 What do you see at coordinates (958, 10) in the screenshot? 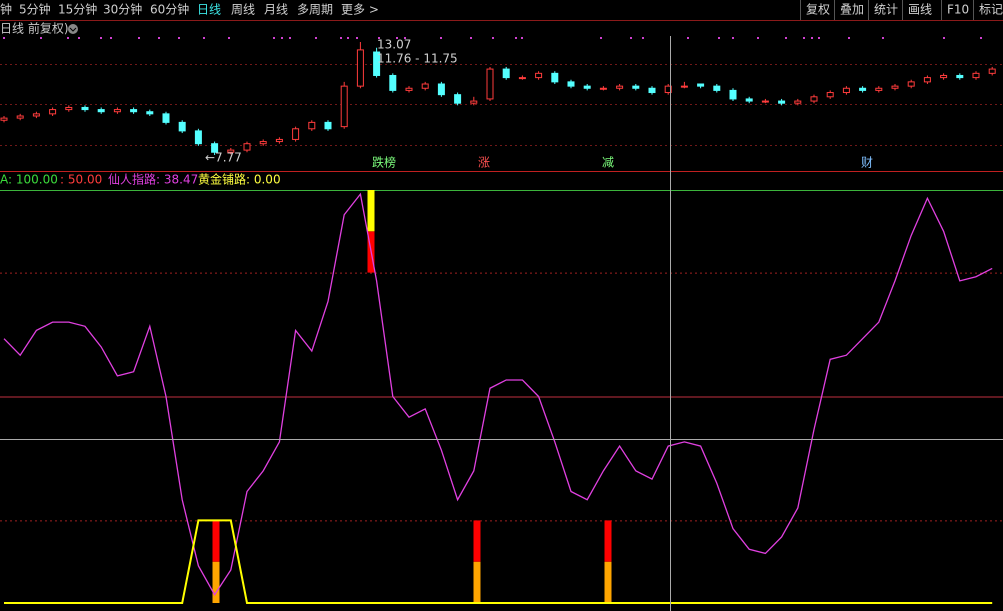
I see `tool-button: F10` at bounding box center [958, 10].